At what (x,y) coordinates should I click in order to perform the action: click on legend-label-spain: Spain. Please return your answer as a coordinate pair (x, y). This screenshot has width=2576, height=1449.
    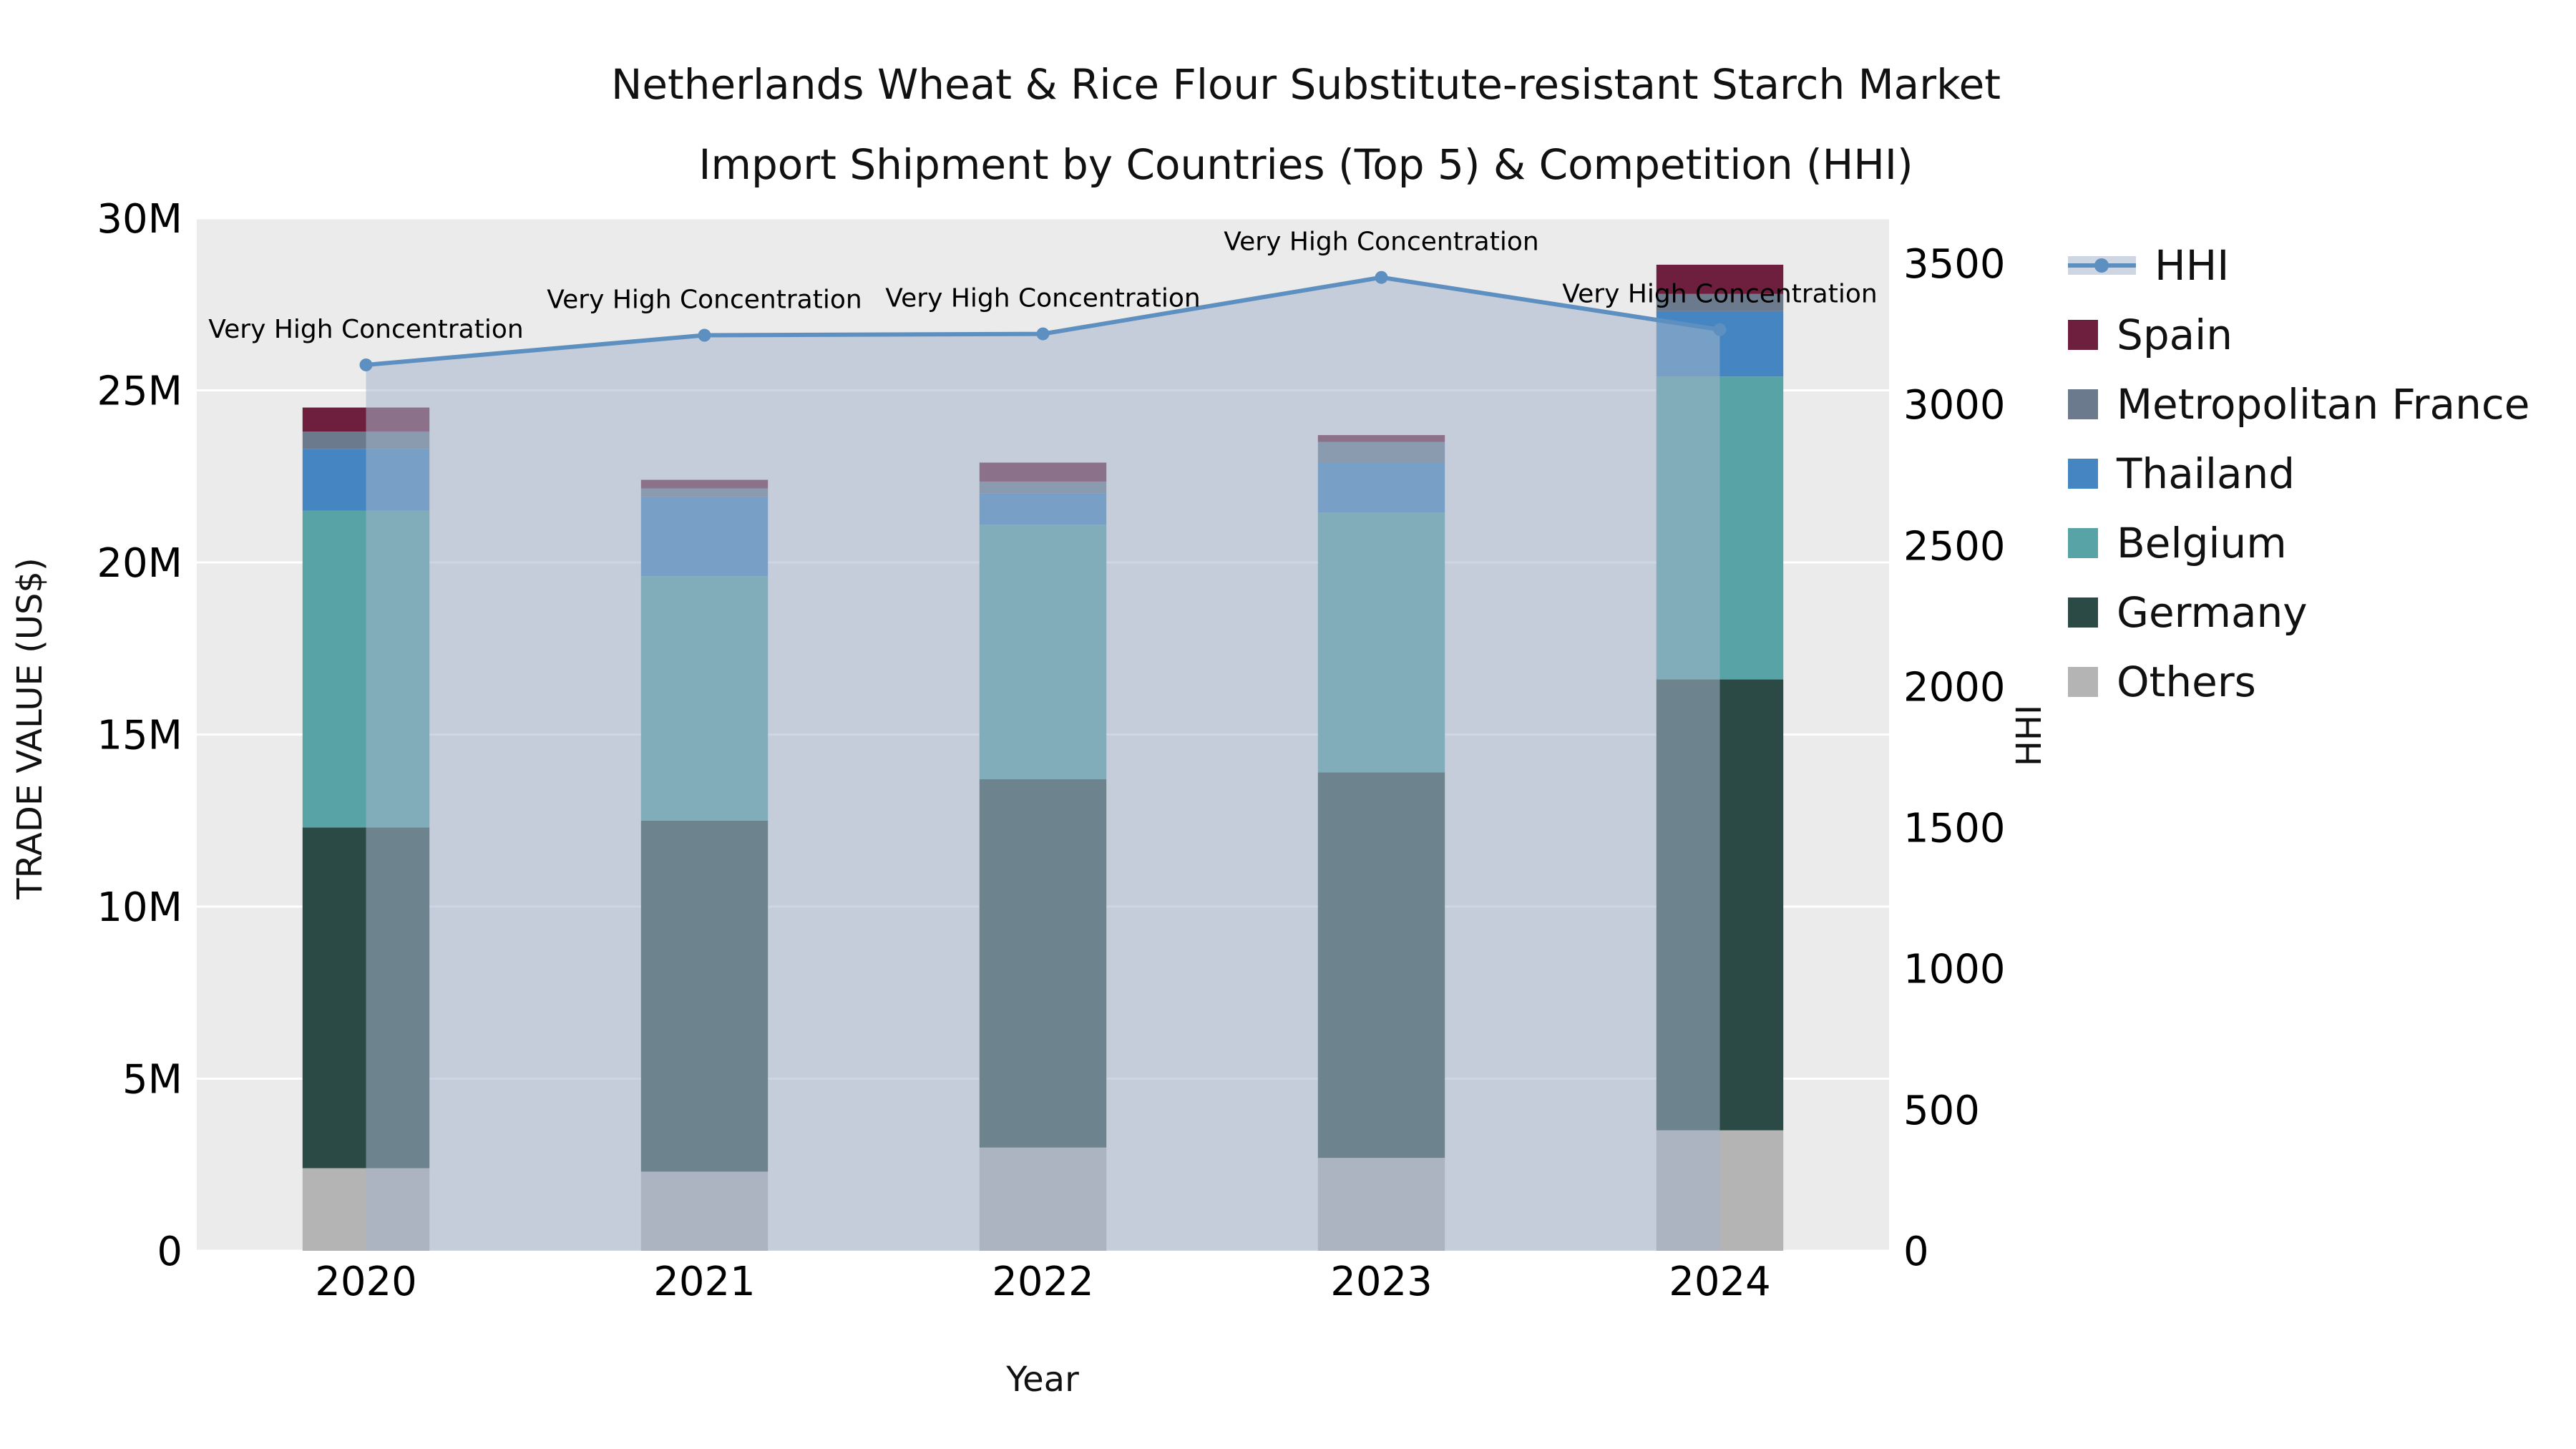
    Looking at the image, I should click on (2175, 334).